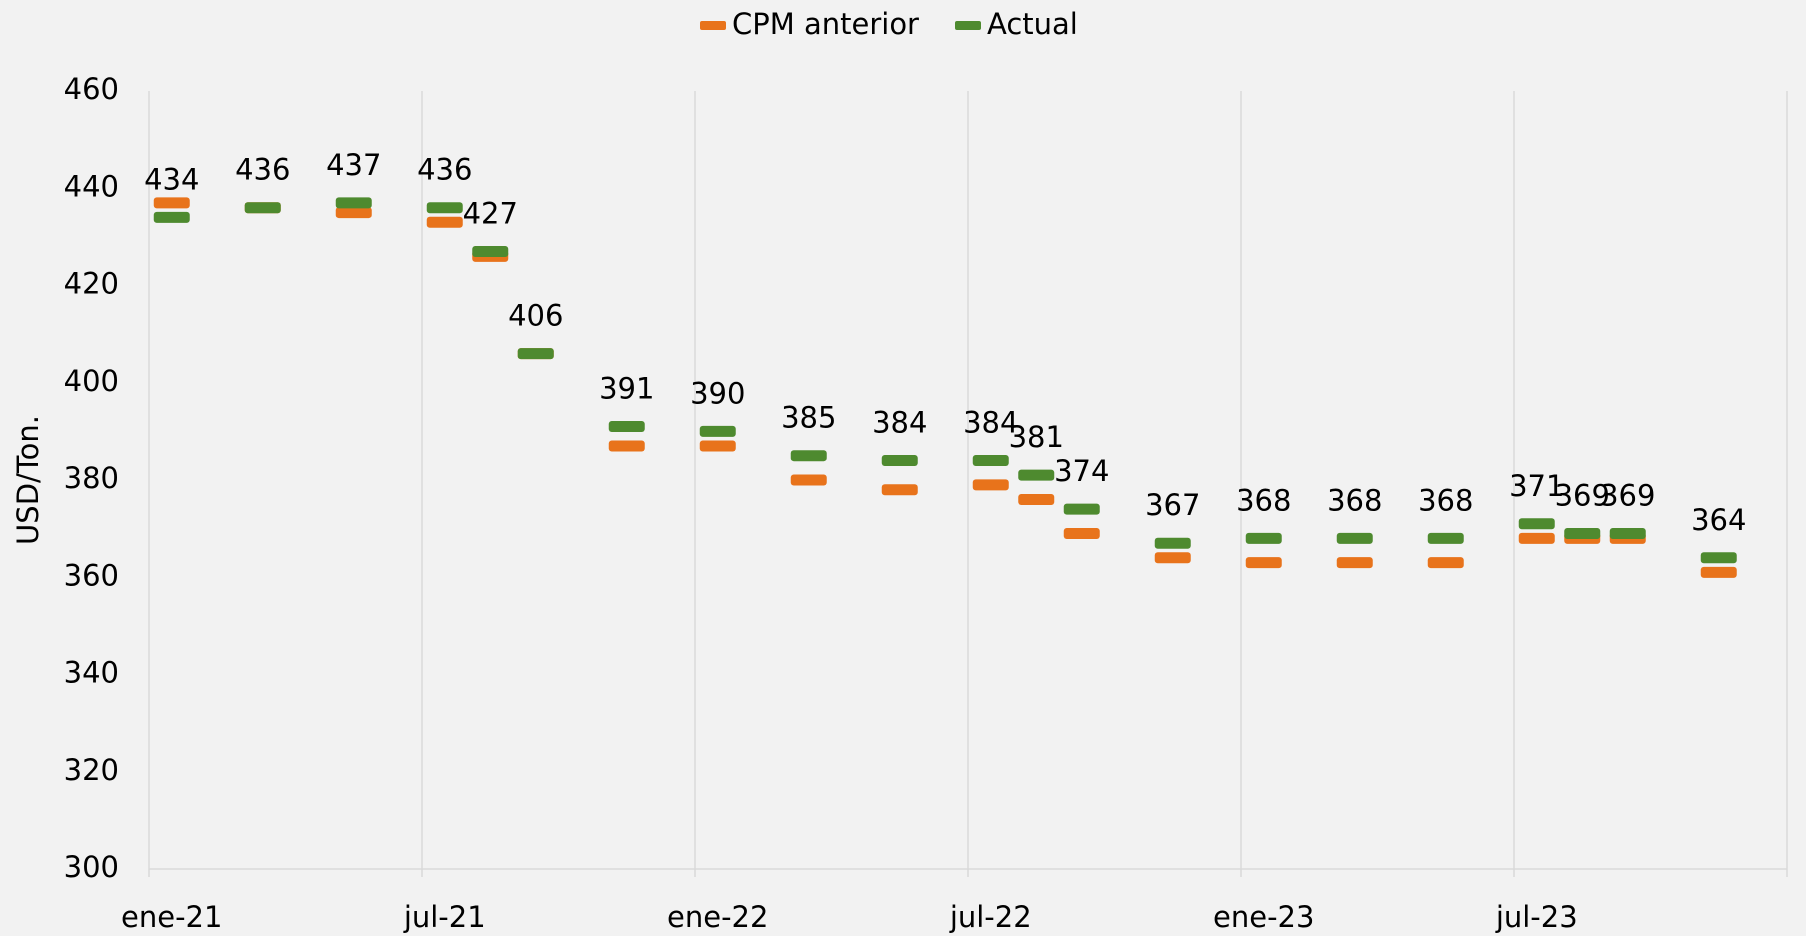 This screenshot has height=936, width=1806. I want to click on legend-label: CPM anterior, so click(825, 24).